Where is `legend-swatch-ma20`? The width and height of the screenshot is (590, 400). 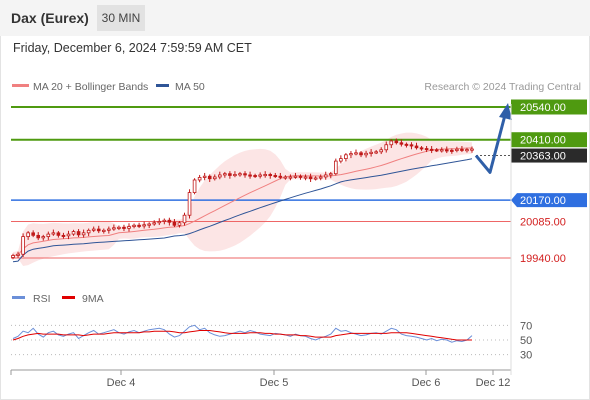
legend-swatch-ma20 is located at coordinates (20, 85).